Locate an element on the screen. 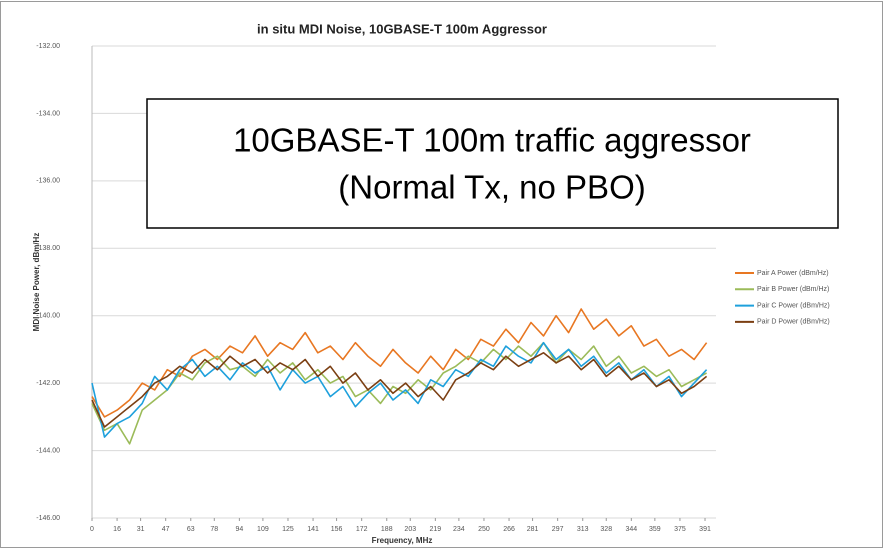  x-tick-label: 94 is located at coordinates (239, 529).